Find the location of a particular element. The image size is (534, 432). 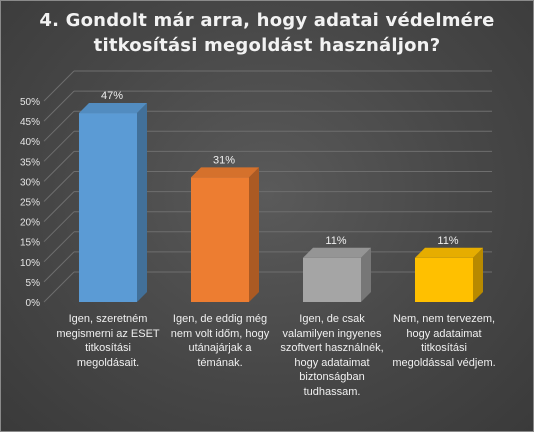

y-tick-label: 30% is located at coordinates (30, 182).